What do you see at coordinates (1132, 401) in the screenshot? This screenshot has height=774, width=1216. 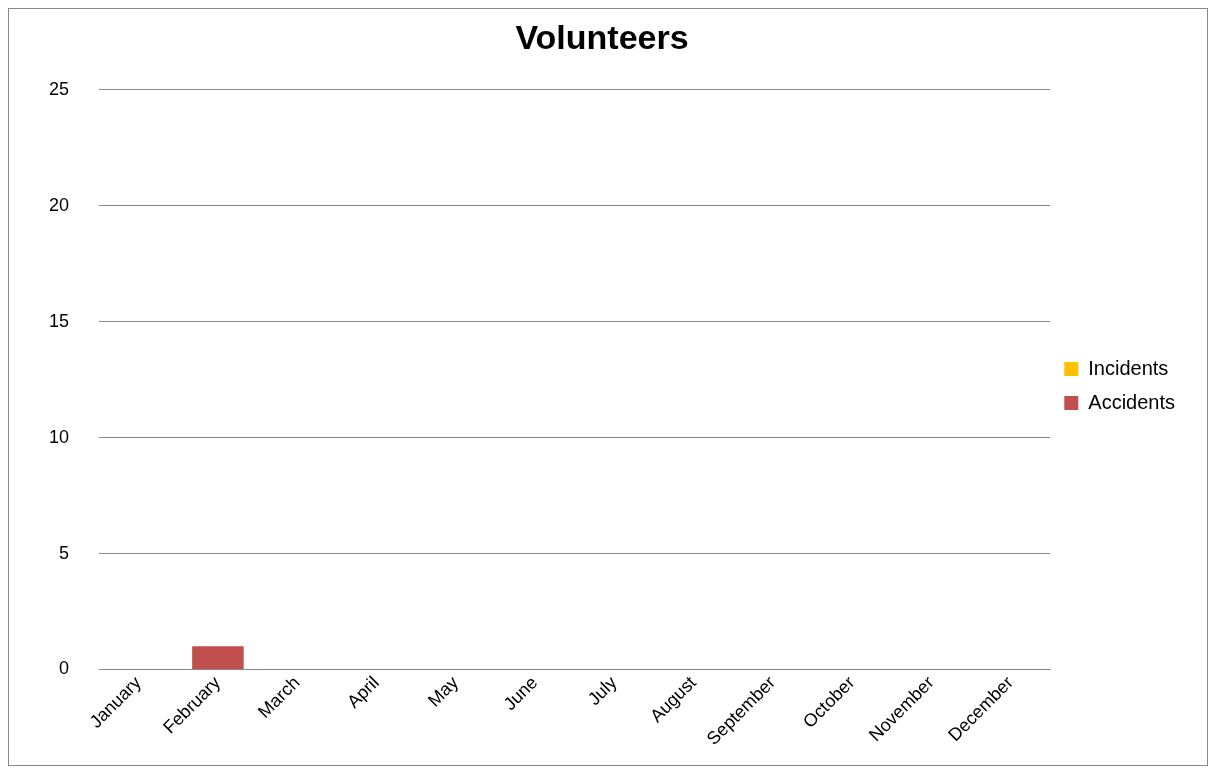 I see `legend-label: Accidents` at bounding box center [1132, 401].